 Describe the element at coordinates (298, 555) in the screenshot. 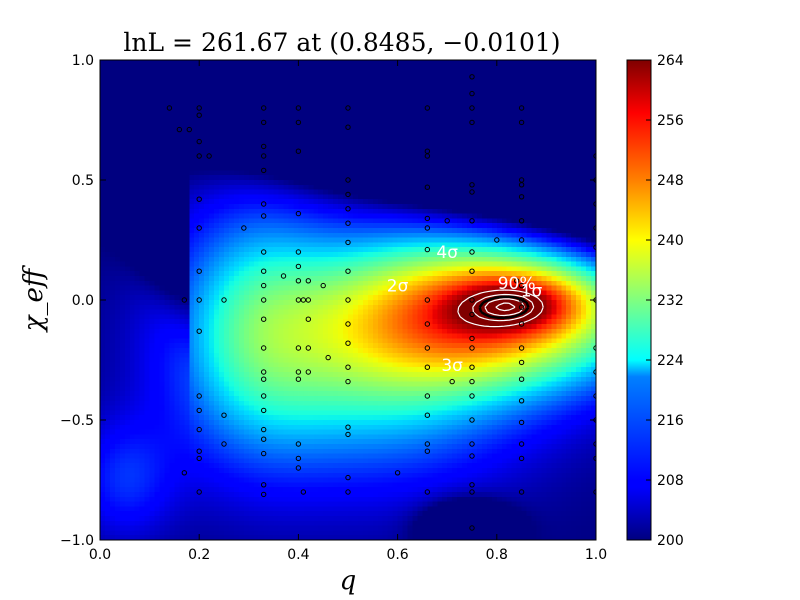

I see `x-tick-label: 0.4` at that location.